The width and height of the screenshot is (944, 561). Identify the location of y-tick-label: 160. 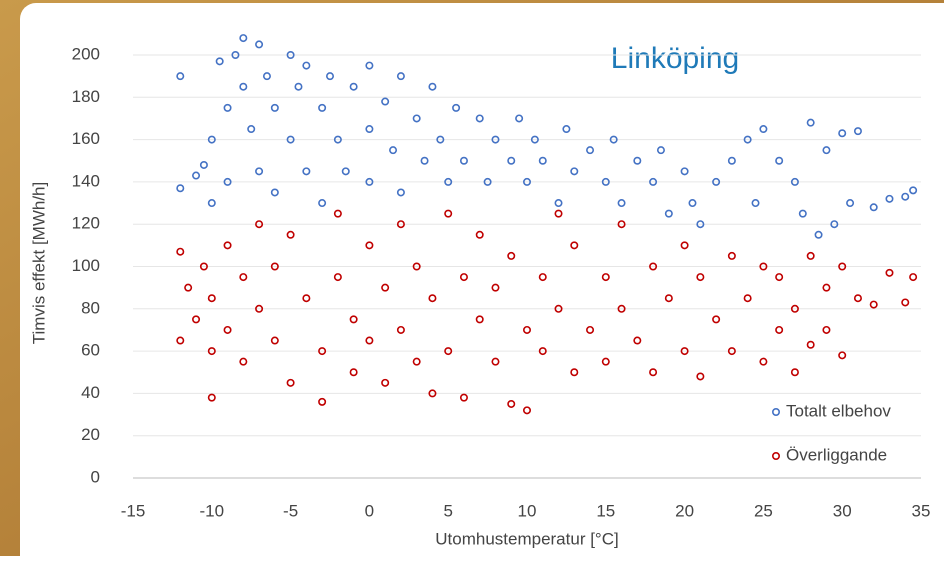
(86, 138).